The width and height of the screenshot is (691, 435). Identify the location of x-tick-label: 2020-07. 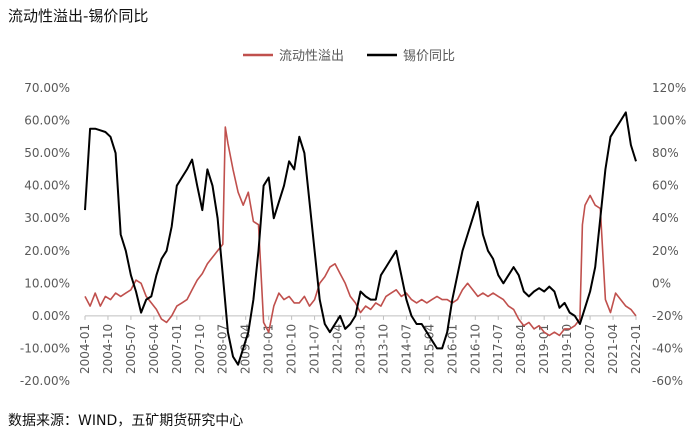
(590, 349).